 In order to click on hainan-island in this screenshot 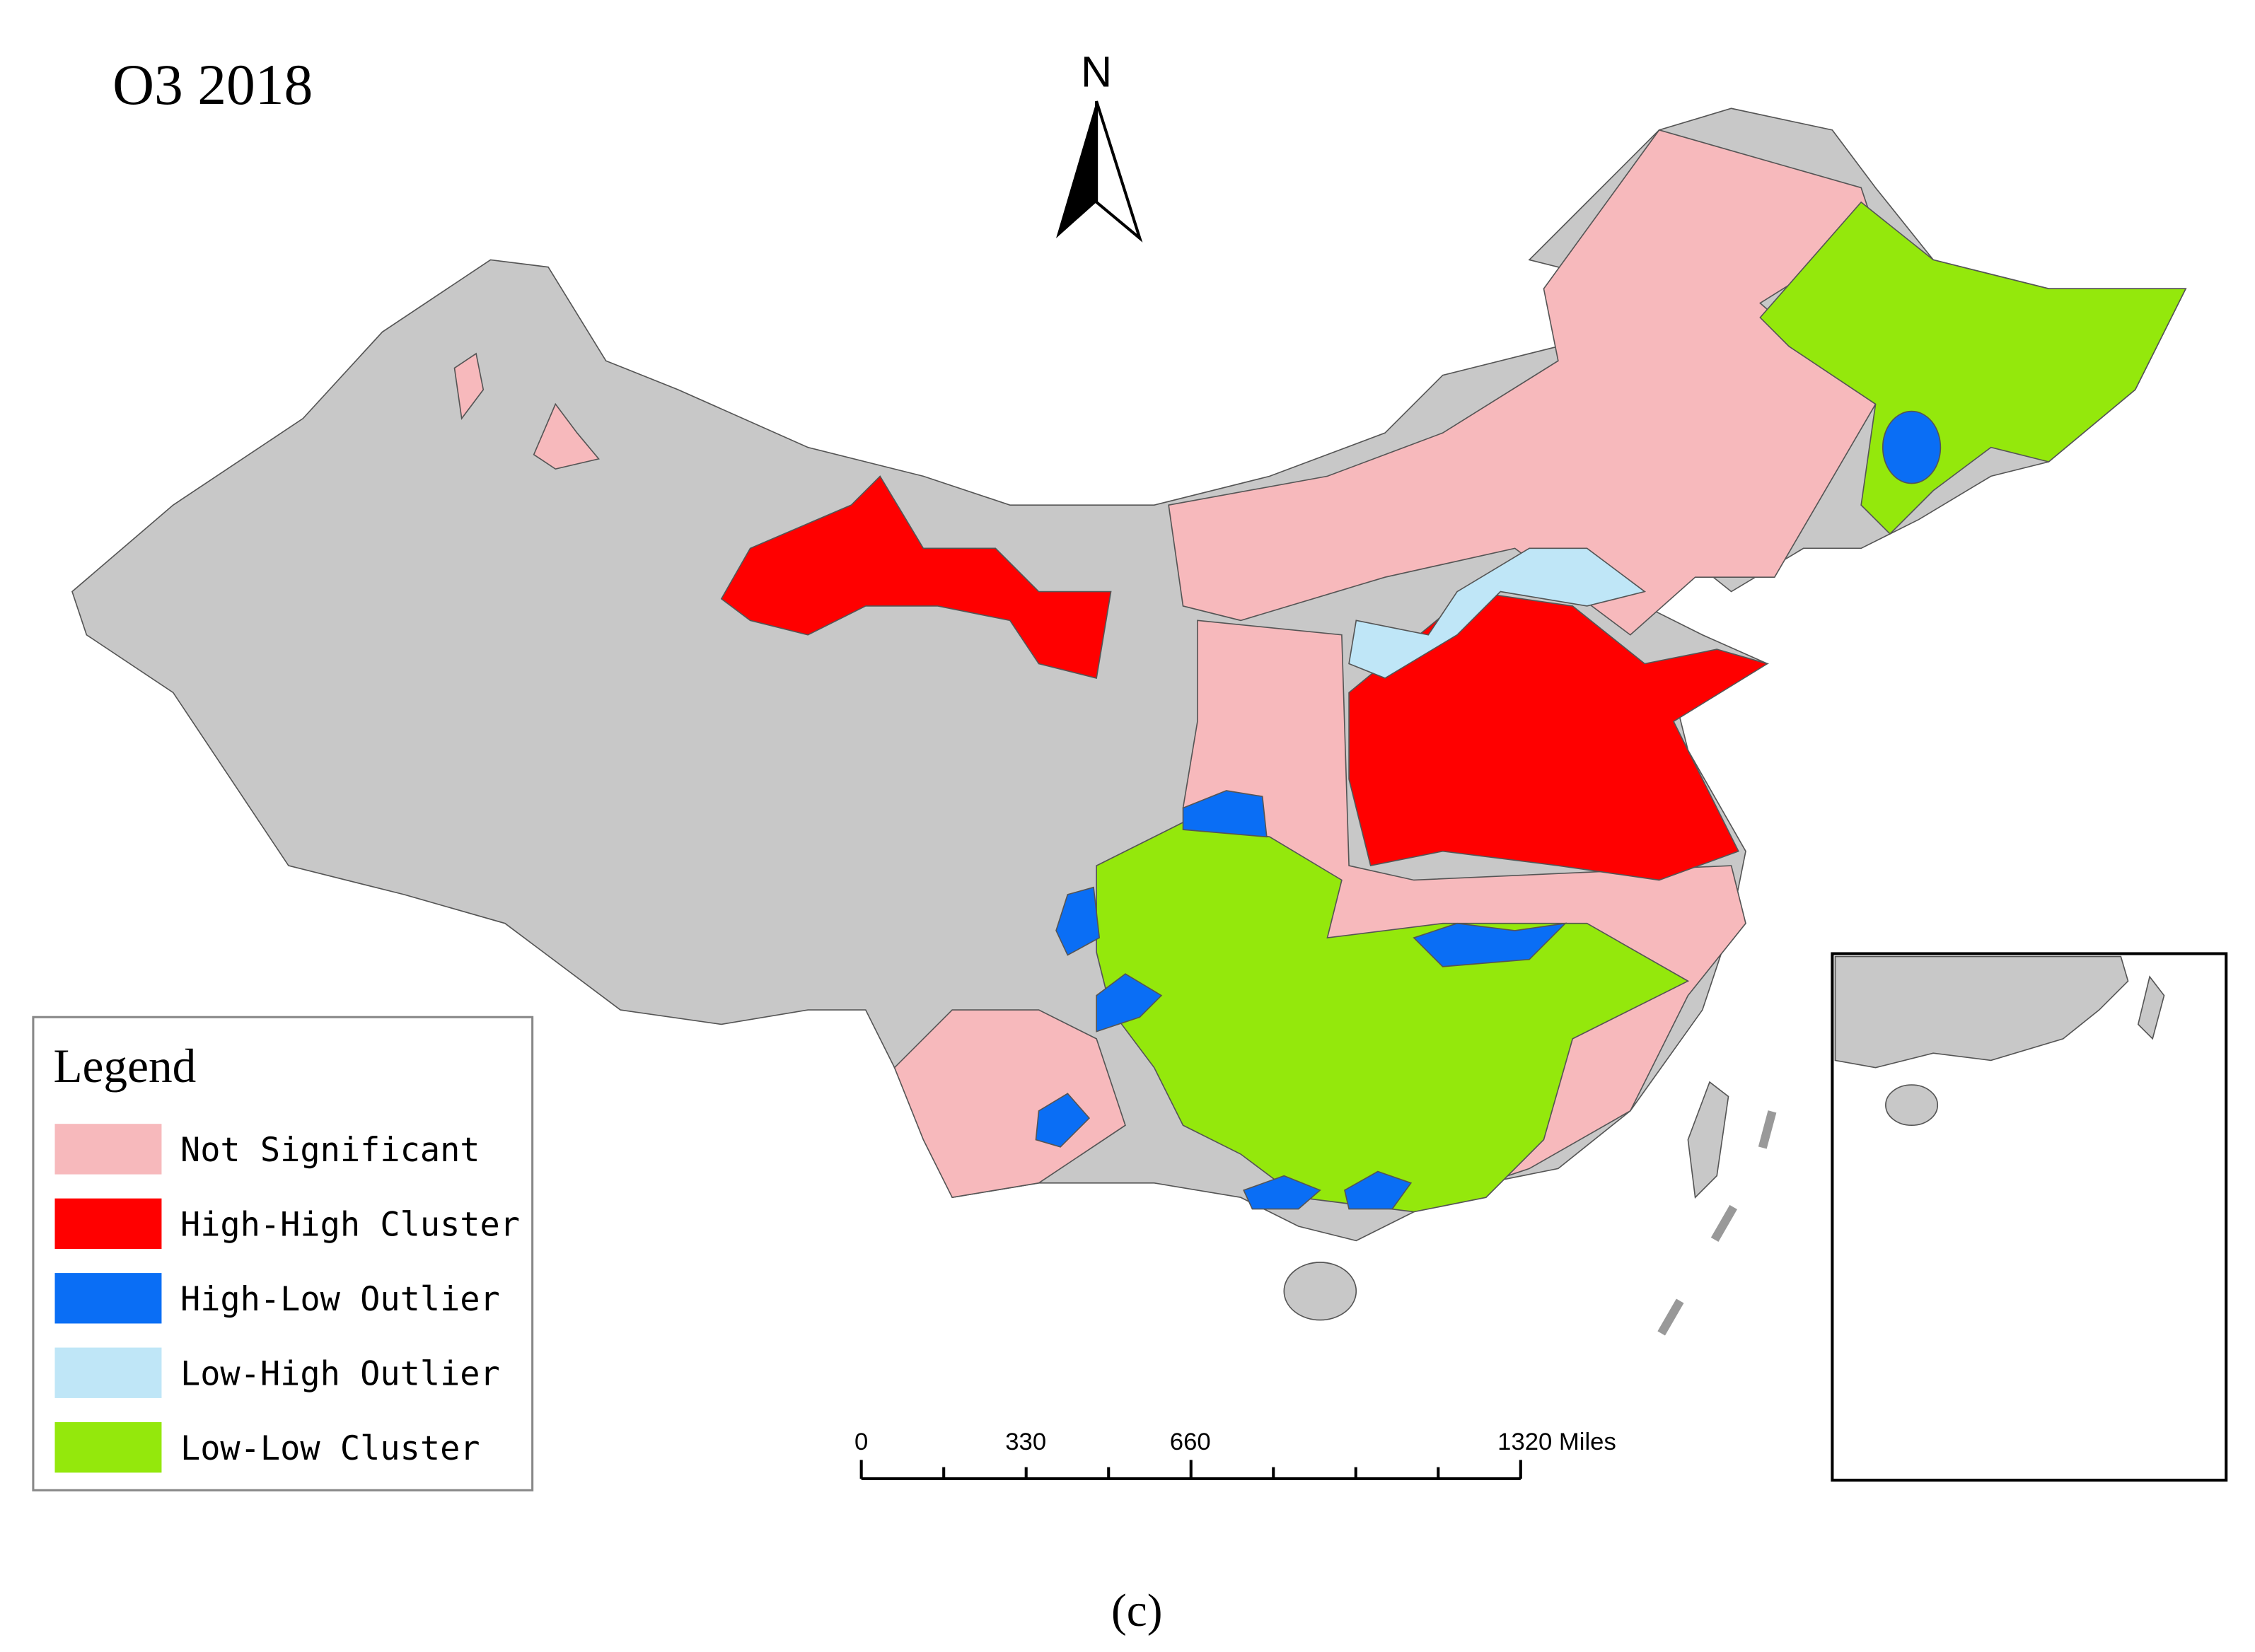, I will do `click(1320, 1292)`.